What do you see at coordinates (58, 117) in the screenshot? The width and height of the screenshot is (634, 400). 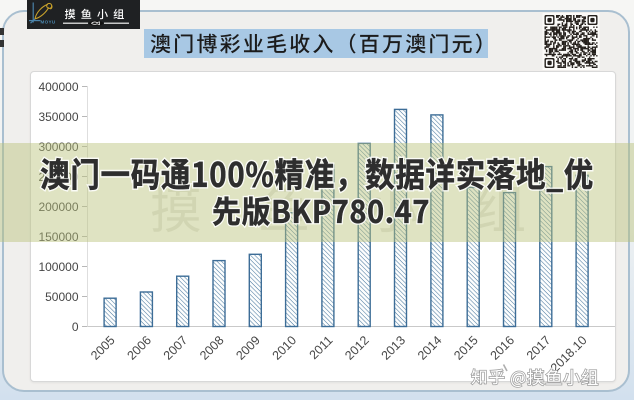 I see `svg-text: 350000` at bounding box center [58, 117].